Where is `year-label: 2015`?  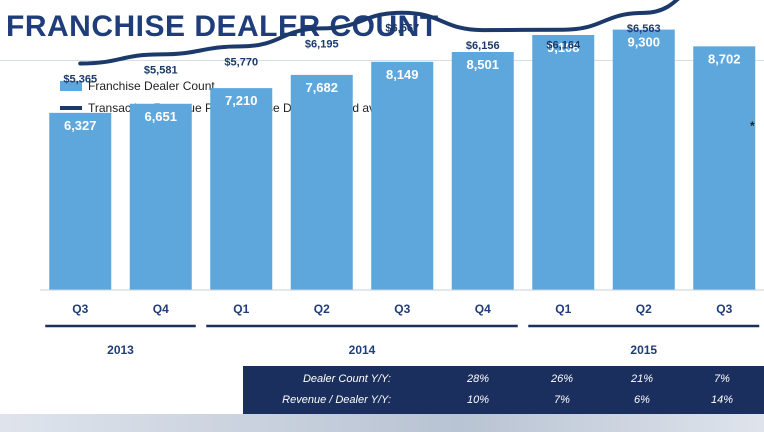 year-label: 2015 is located at coordinates (643, 350).